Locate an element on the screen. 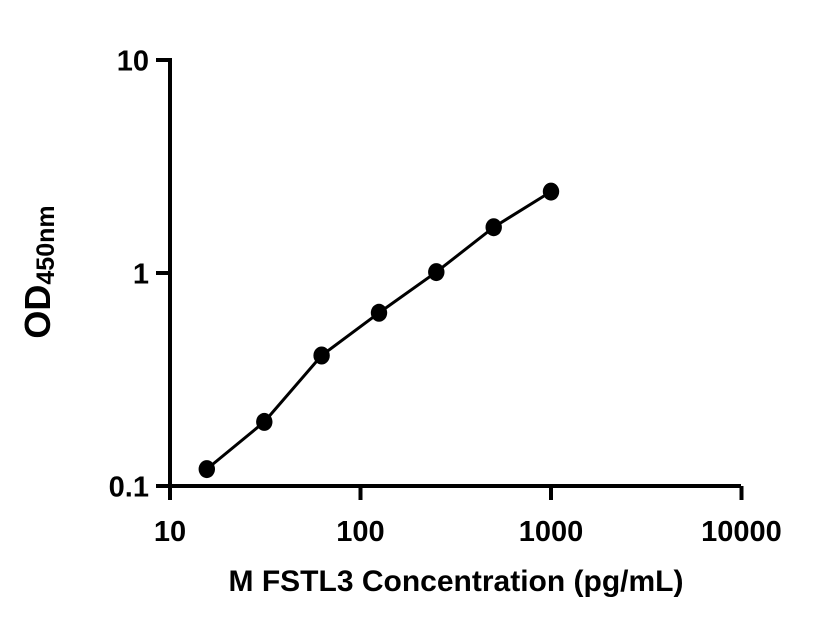 The image size is (816, 640). y-tick-label: 10 is located at coordinates (133, 62).